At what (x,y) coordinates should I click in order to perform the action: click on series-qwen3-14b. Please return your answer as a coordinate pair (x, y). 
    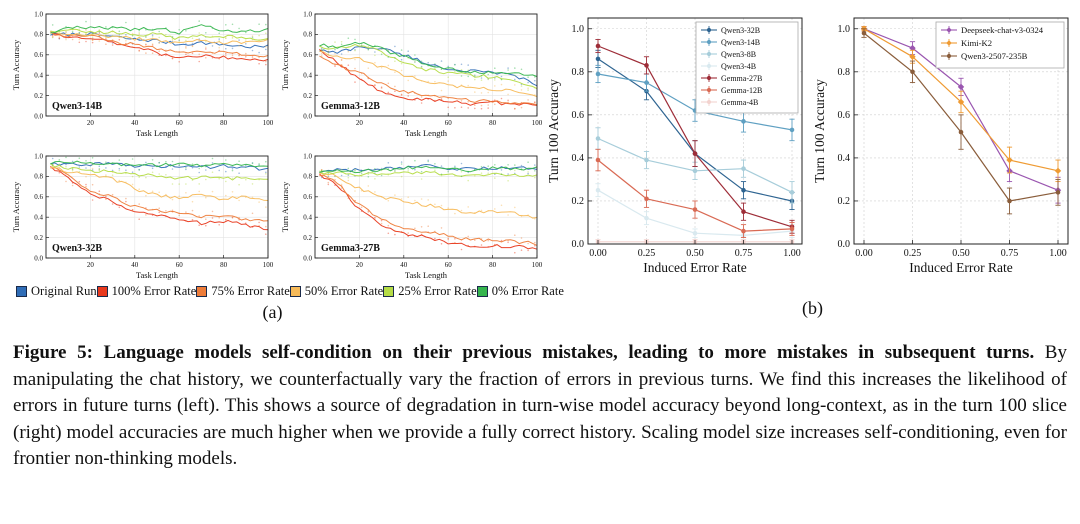
    Looking at the image, I should click on (695, 103).